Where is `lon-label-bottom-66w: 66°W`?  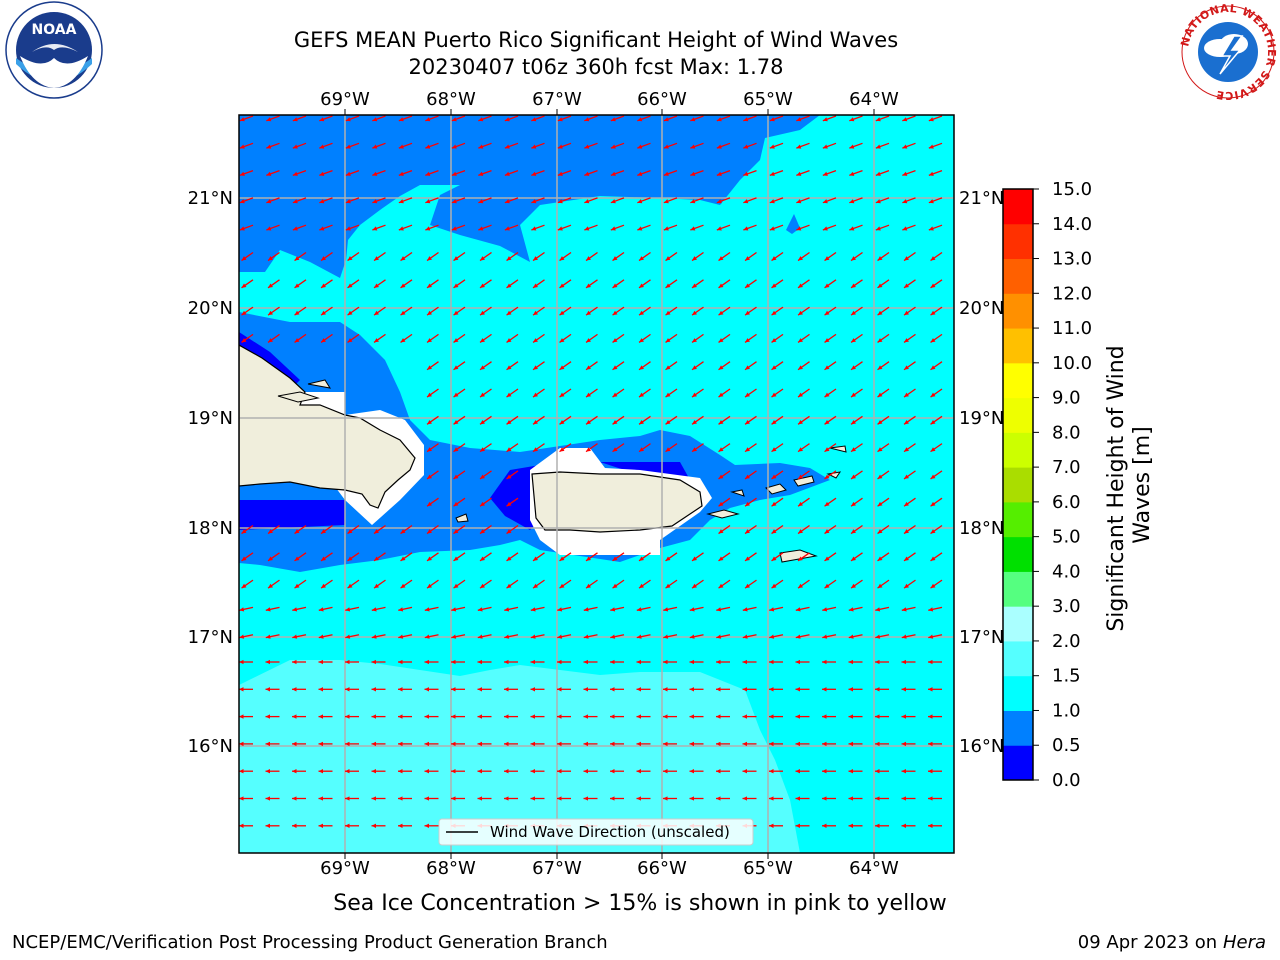
lon-label-bottom-66w: 66°W is located at coordinates (662, 868).